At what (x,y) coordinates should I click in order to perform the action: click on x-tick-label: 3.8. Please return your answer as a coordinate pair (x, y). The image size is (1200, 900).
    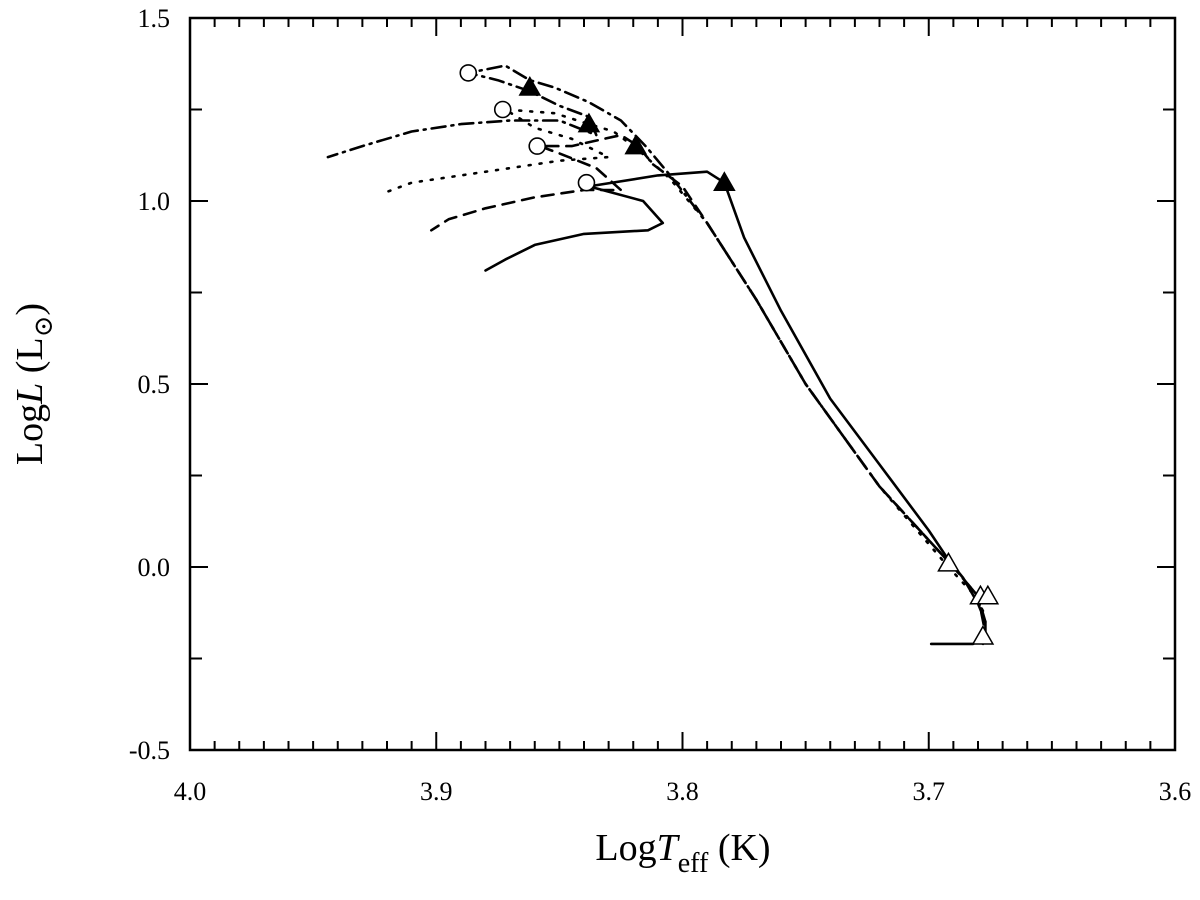
    Looking at the image, I should click on (682, 791).